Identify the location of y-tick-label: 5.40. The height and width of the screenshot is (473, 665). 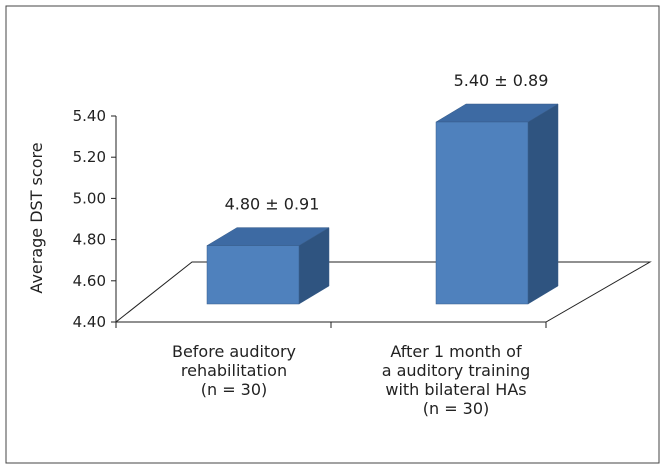
(89, 116).